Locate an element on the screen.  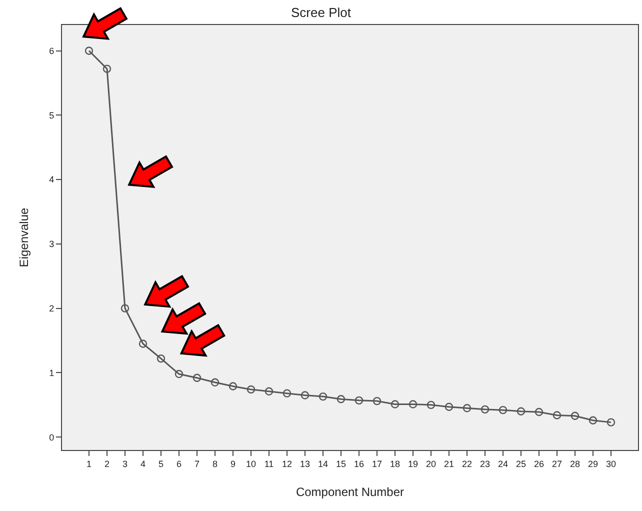
x-tick-label: 3 is located at coordinates (125, 463).